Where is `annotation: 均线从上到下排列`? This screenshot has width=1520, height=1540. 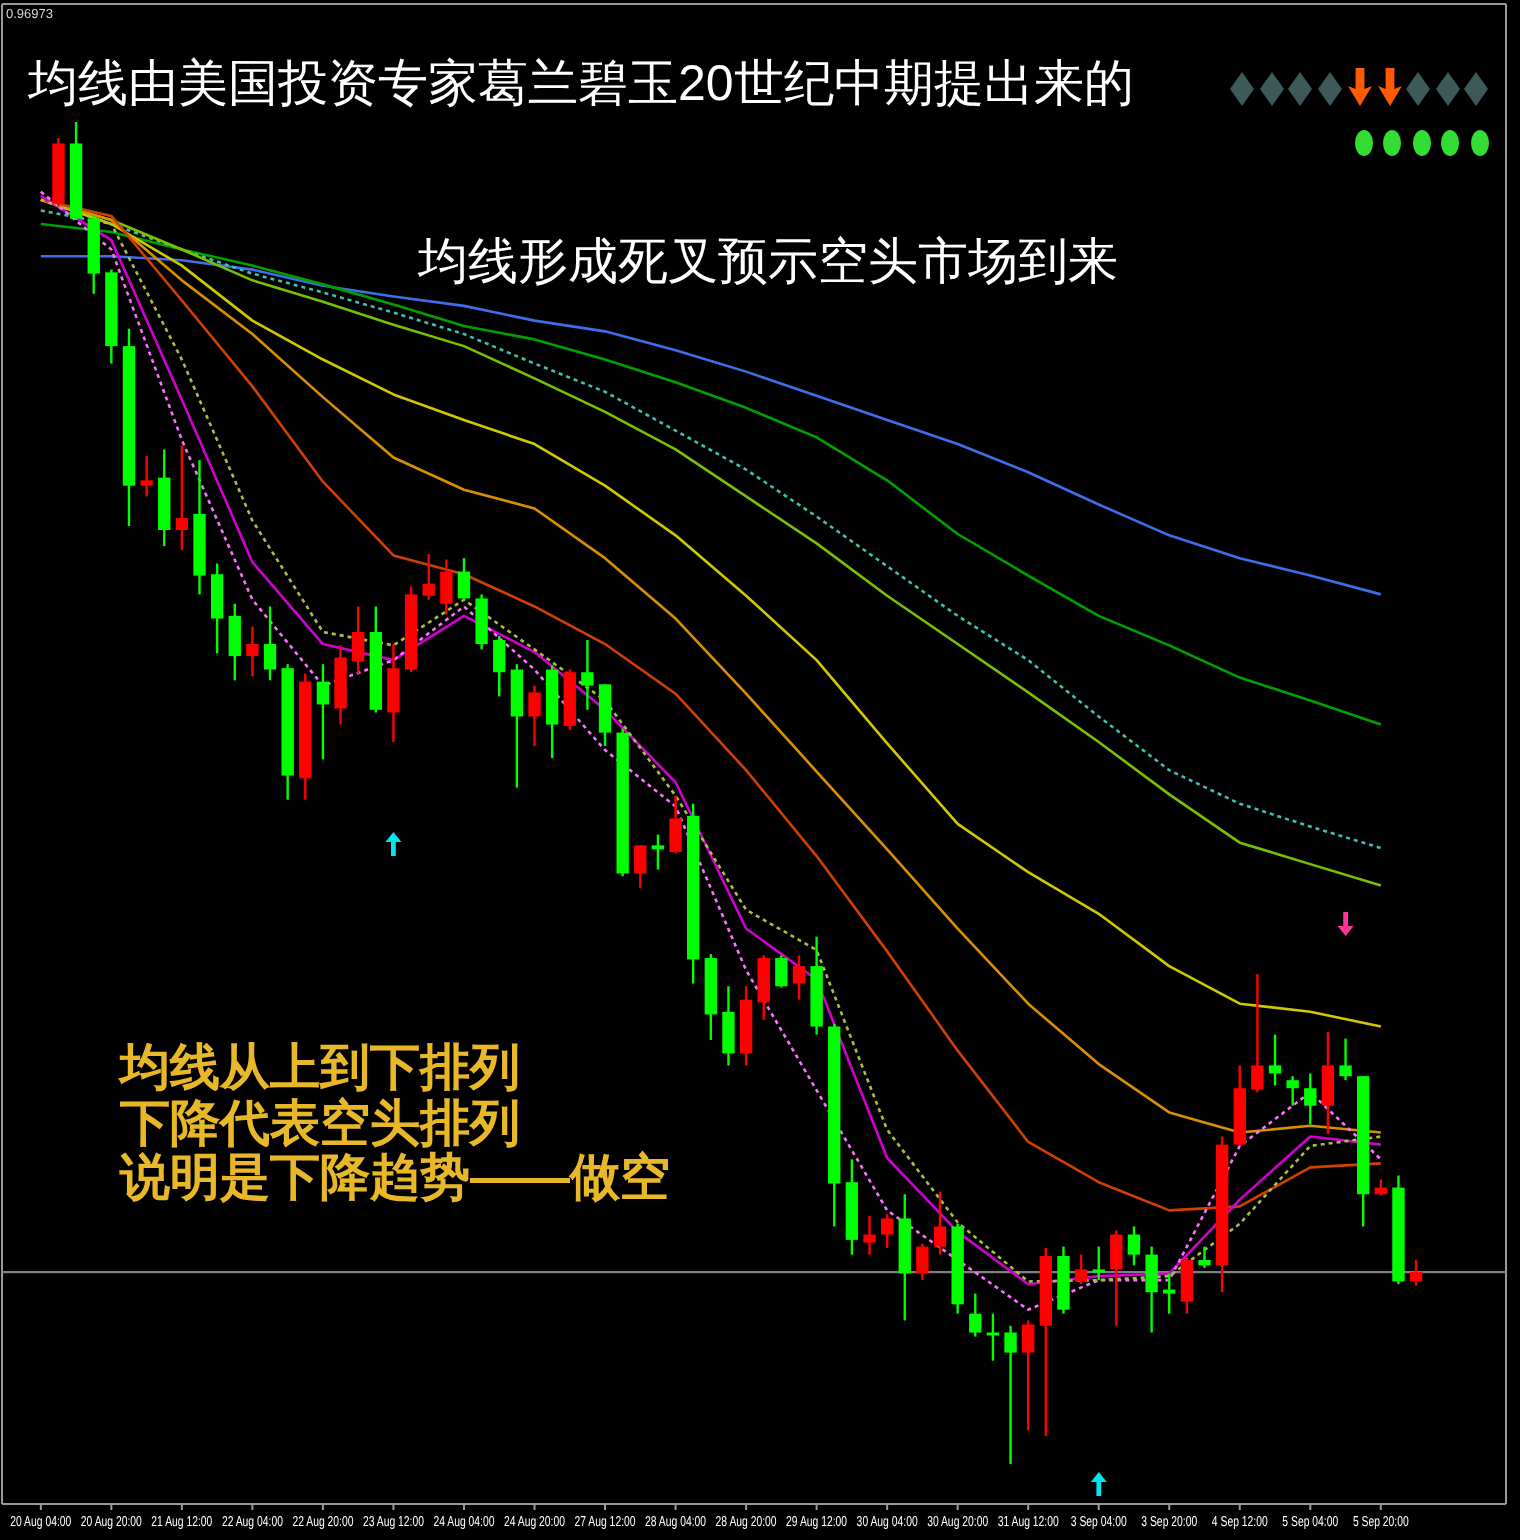
annotation: 均线从上到下排列 is located at coordinates (318, 1068).